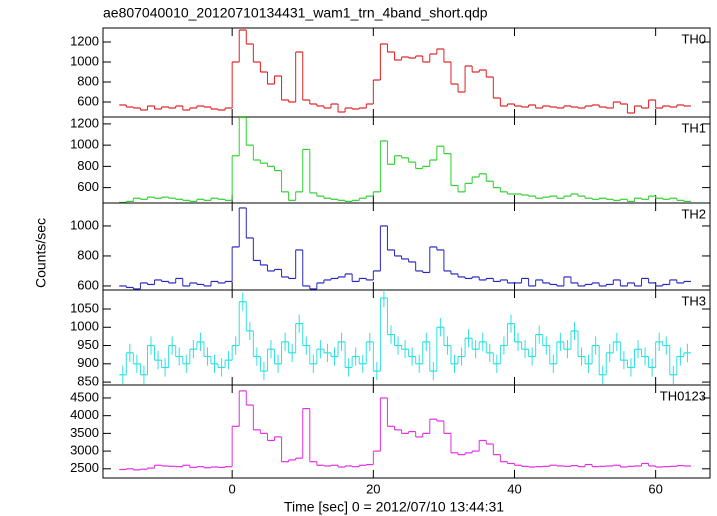 The width and height of the screenshot is (717, 516). Describe the element at coordinates (84, 396) in the screenshot. I see `y-tick-label: 4500` at that location.